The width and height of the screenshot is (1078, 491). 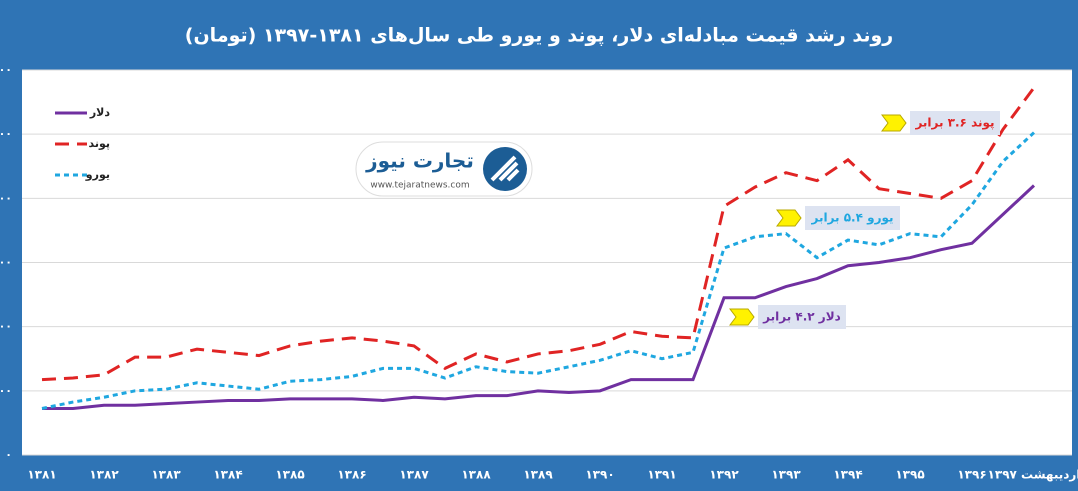 I want to click on y-tick-label: ۶۰۰۰, so click(x=6, y=262).